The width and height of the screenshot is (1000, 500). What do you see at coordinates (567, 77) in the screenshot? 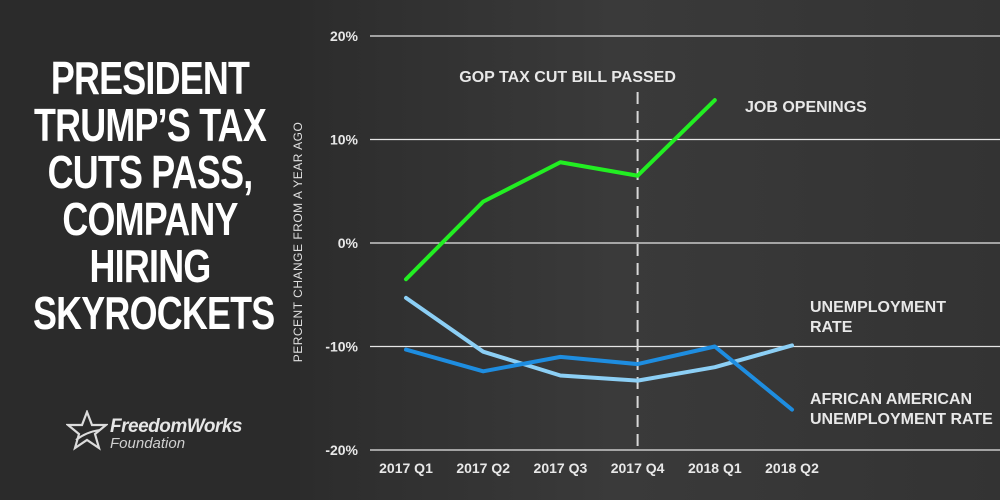
I see `annotation-label: GOP TAX CUT BILL PASSED` at bounding box center [567, 77].